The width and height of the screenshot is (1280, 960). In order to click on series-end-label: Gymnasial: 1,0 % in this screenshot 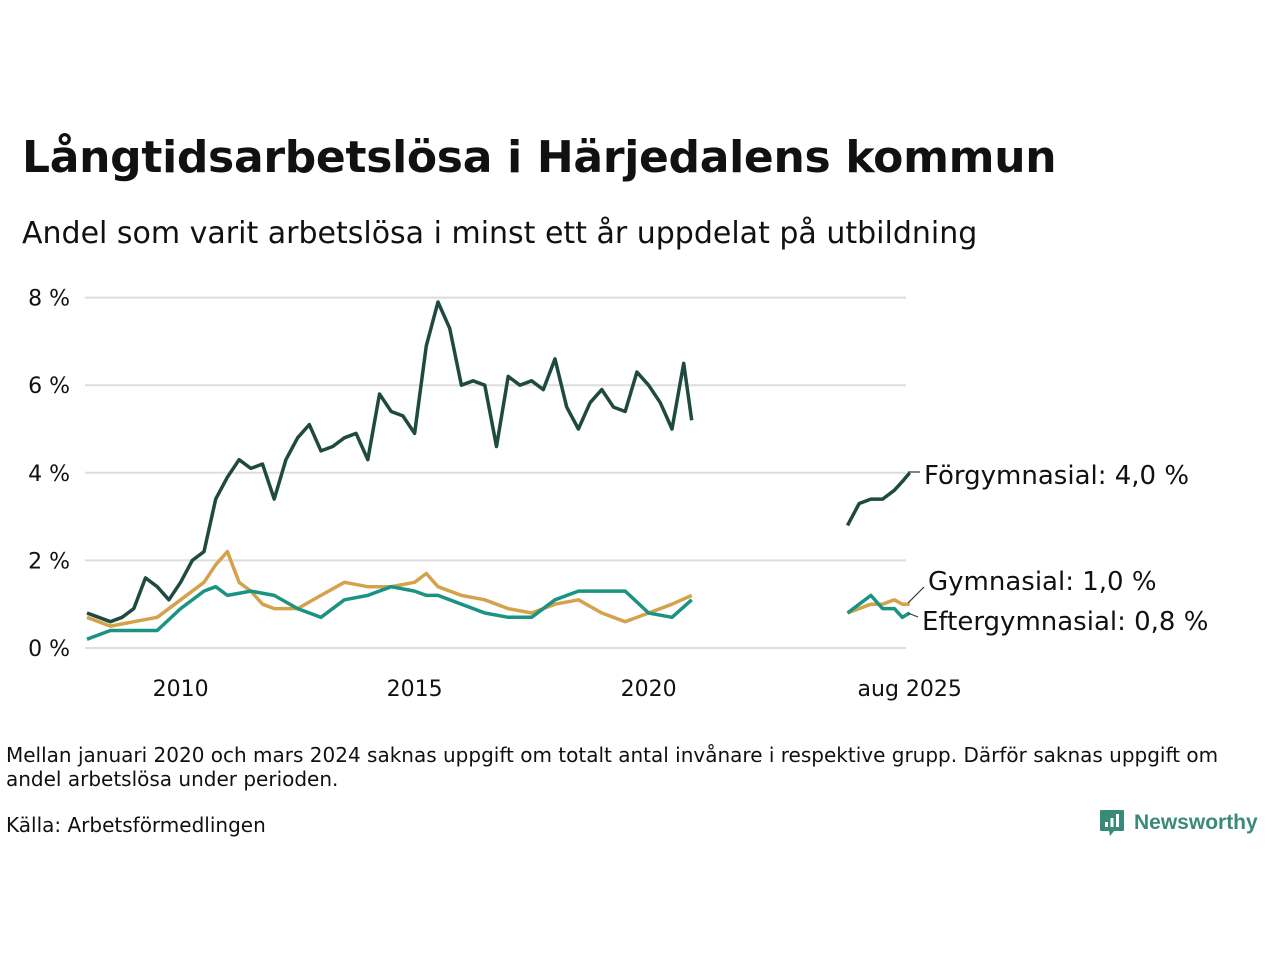, I will do `click(1042, 582)`.